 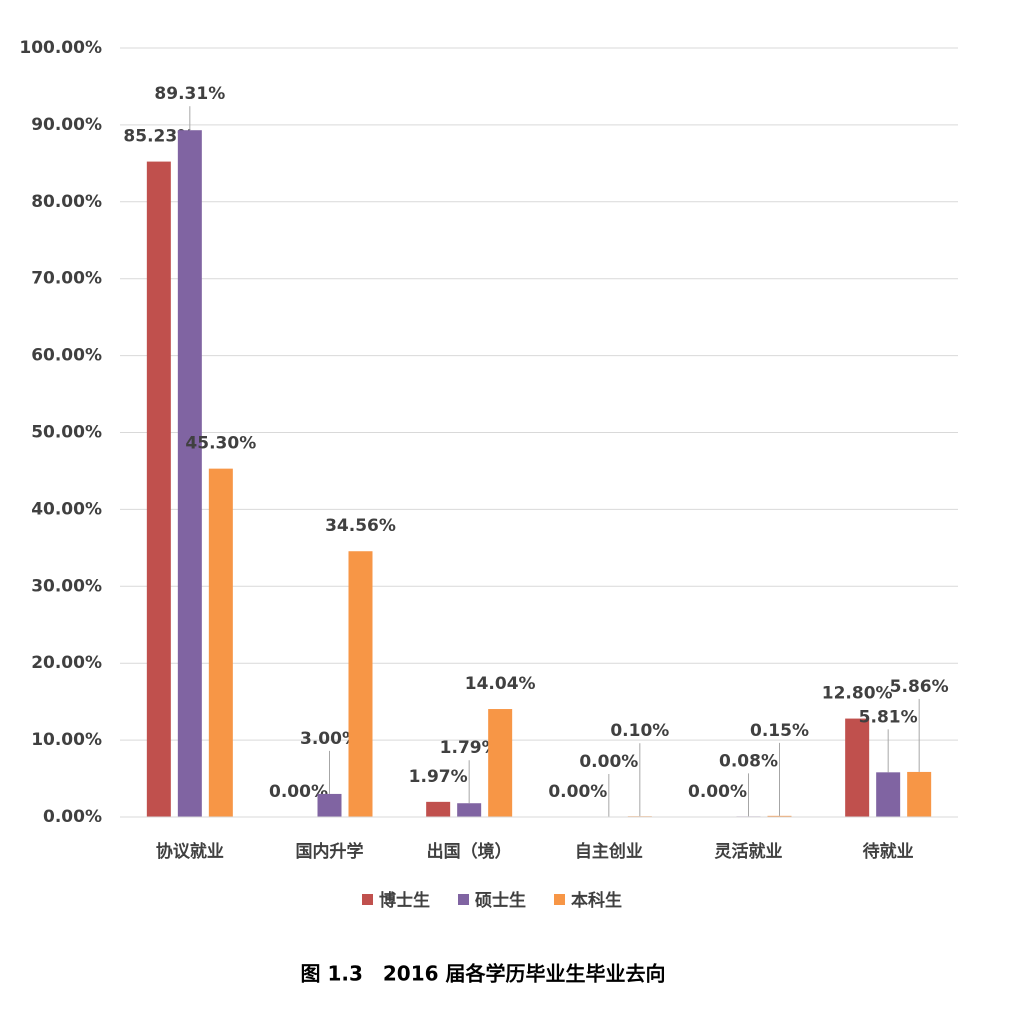 What do you see at coordinates (66, 663) in the screenshot?
I see `y-tick-label: 20.00%` at bounding box center [66, 663].